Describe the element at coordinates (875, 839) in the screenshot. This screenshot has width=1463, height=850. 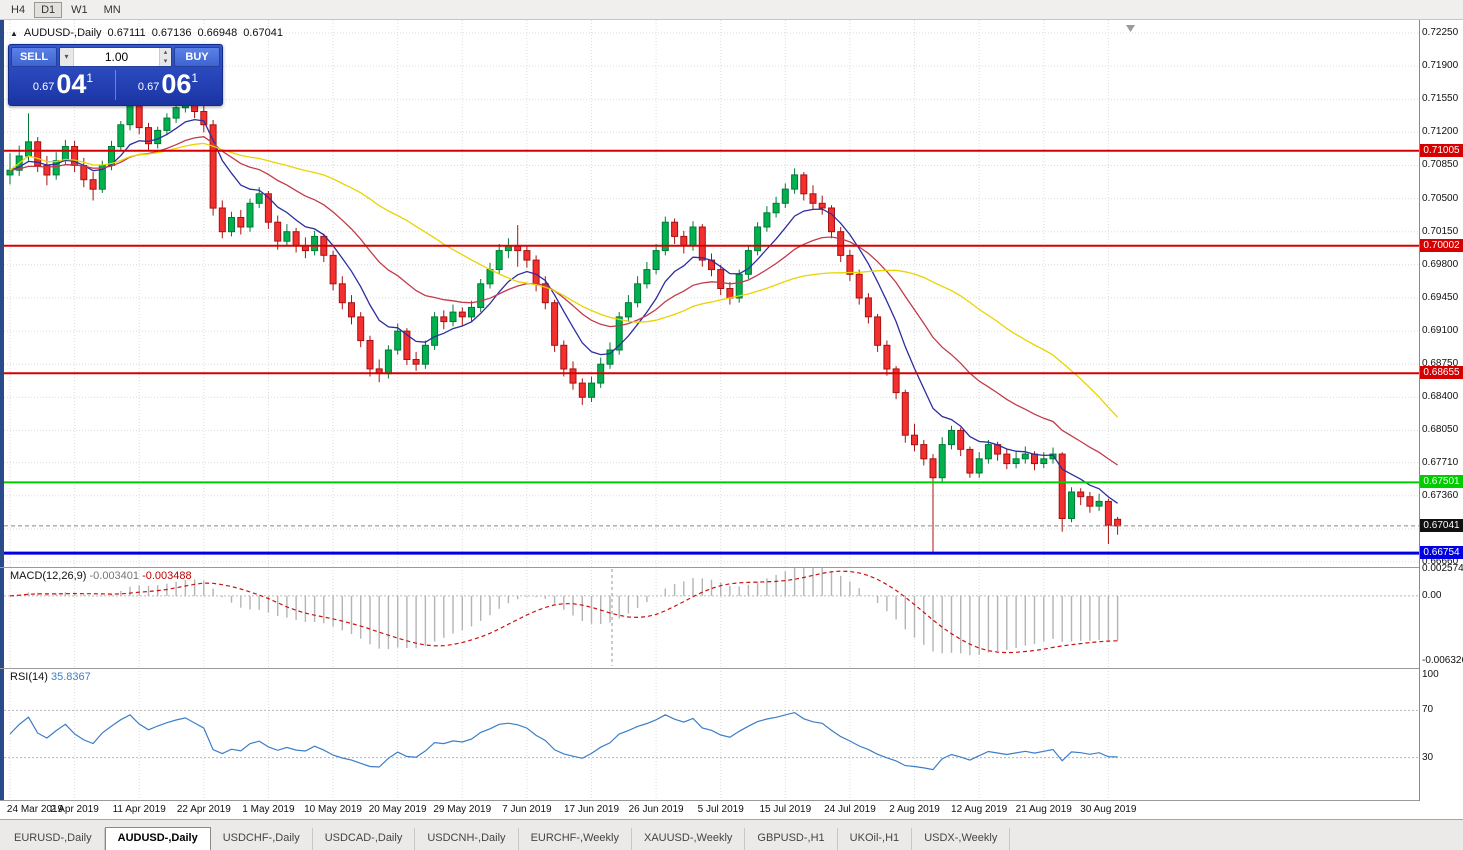
I see `chart-tab-ukoil: UKOil-,H1` at that location.